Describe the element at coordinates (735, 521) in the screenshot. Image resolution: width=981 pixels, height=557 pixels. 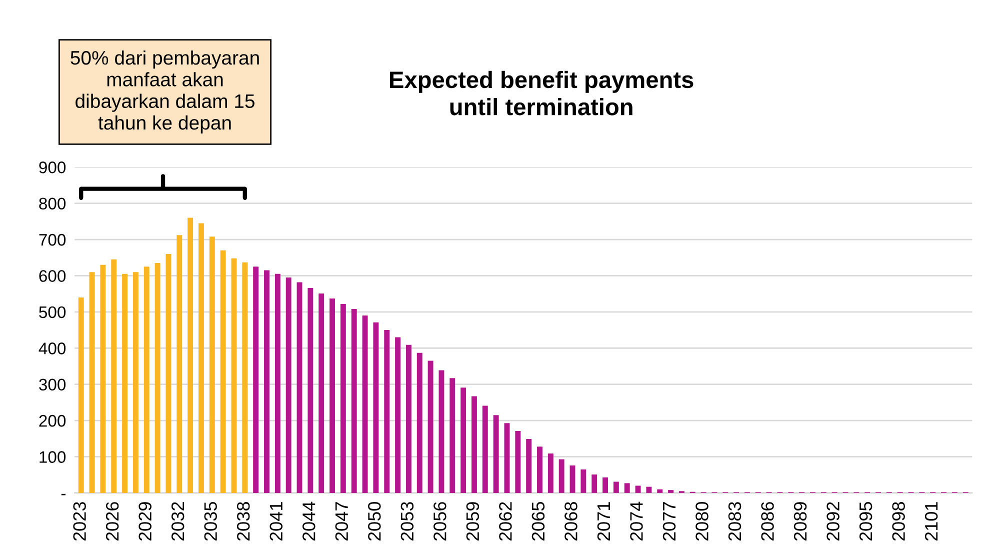
I see `x-tick-label: 2083` at that location.